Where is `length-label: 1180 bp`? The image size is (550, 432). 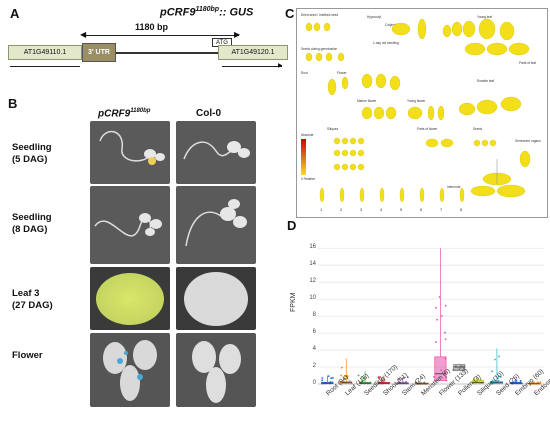 length-label: 1180 bp is located at coordinates (152, 27).